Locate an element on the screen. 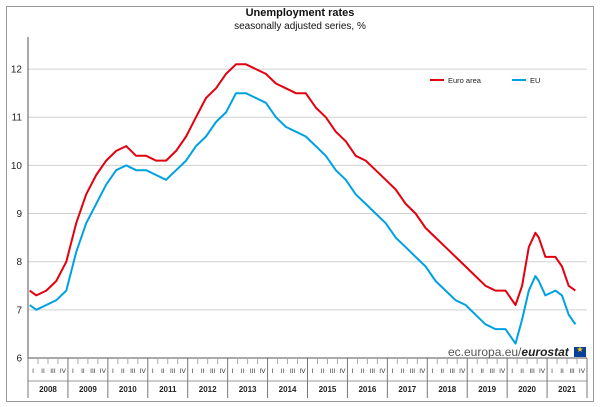 This screenshot has height=407, width=600. source-watermark: ec.europa.eu/eurostat is located at coordinates (508, 352).